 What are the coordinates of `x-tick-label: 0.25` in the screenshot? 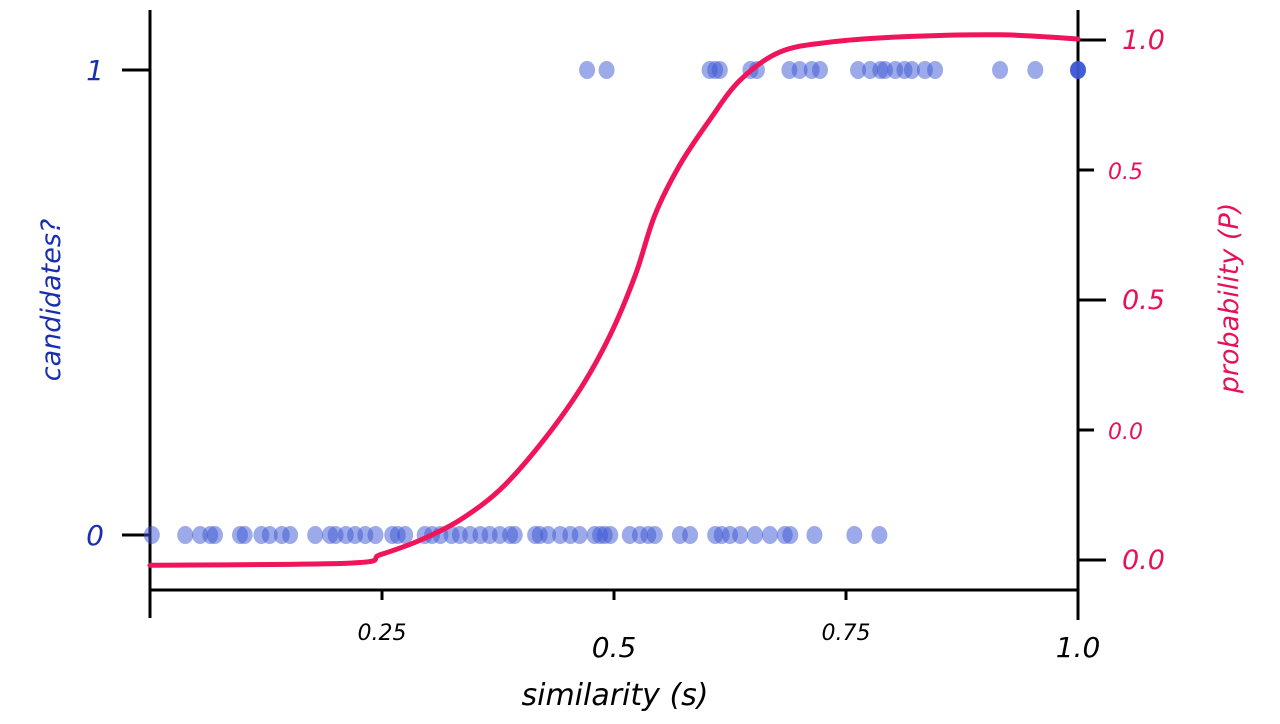 It's located at (382, 633).